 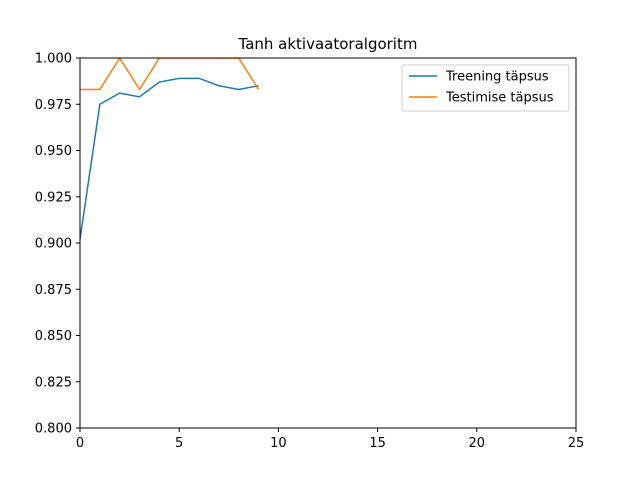 I want to click on x-tick-label: 0, so click(x=80, y=443).